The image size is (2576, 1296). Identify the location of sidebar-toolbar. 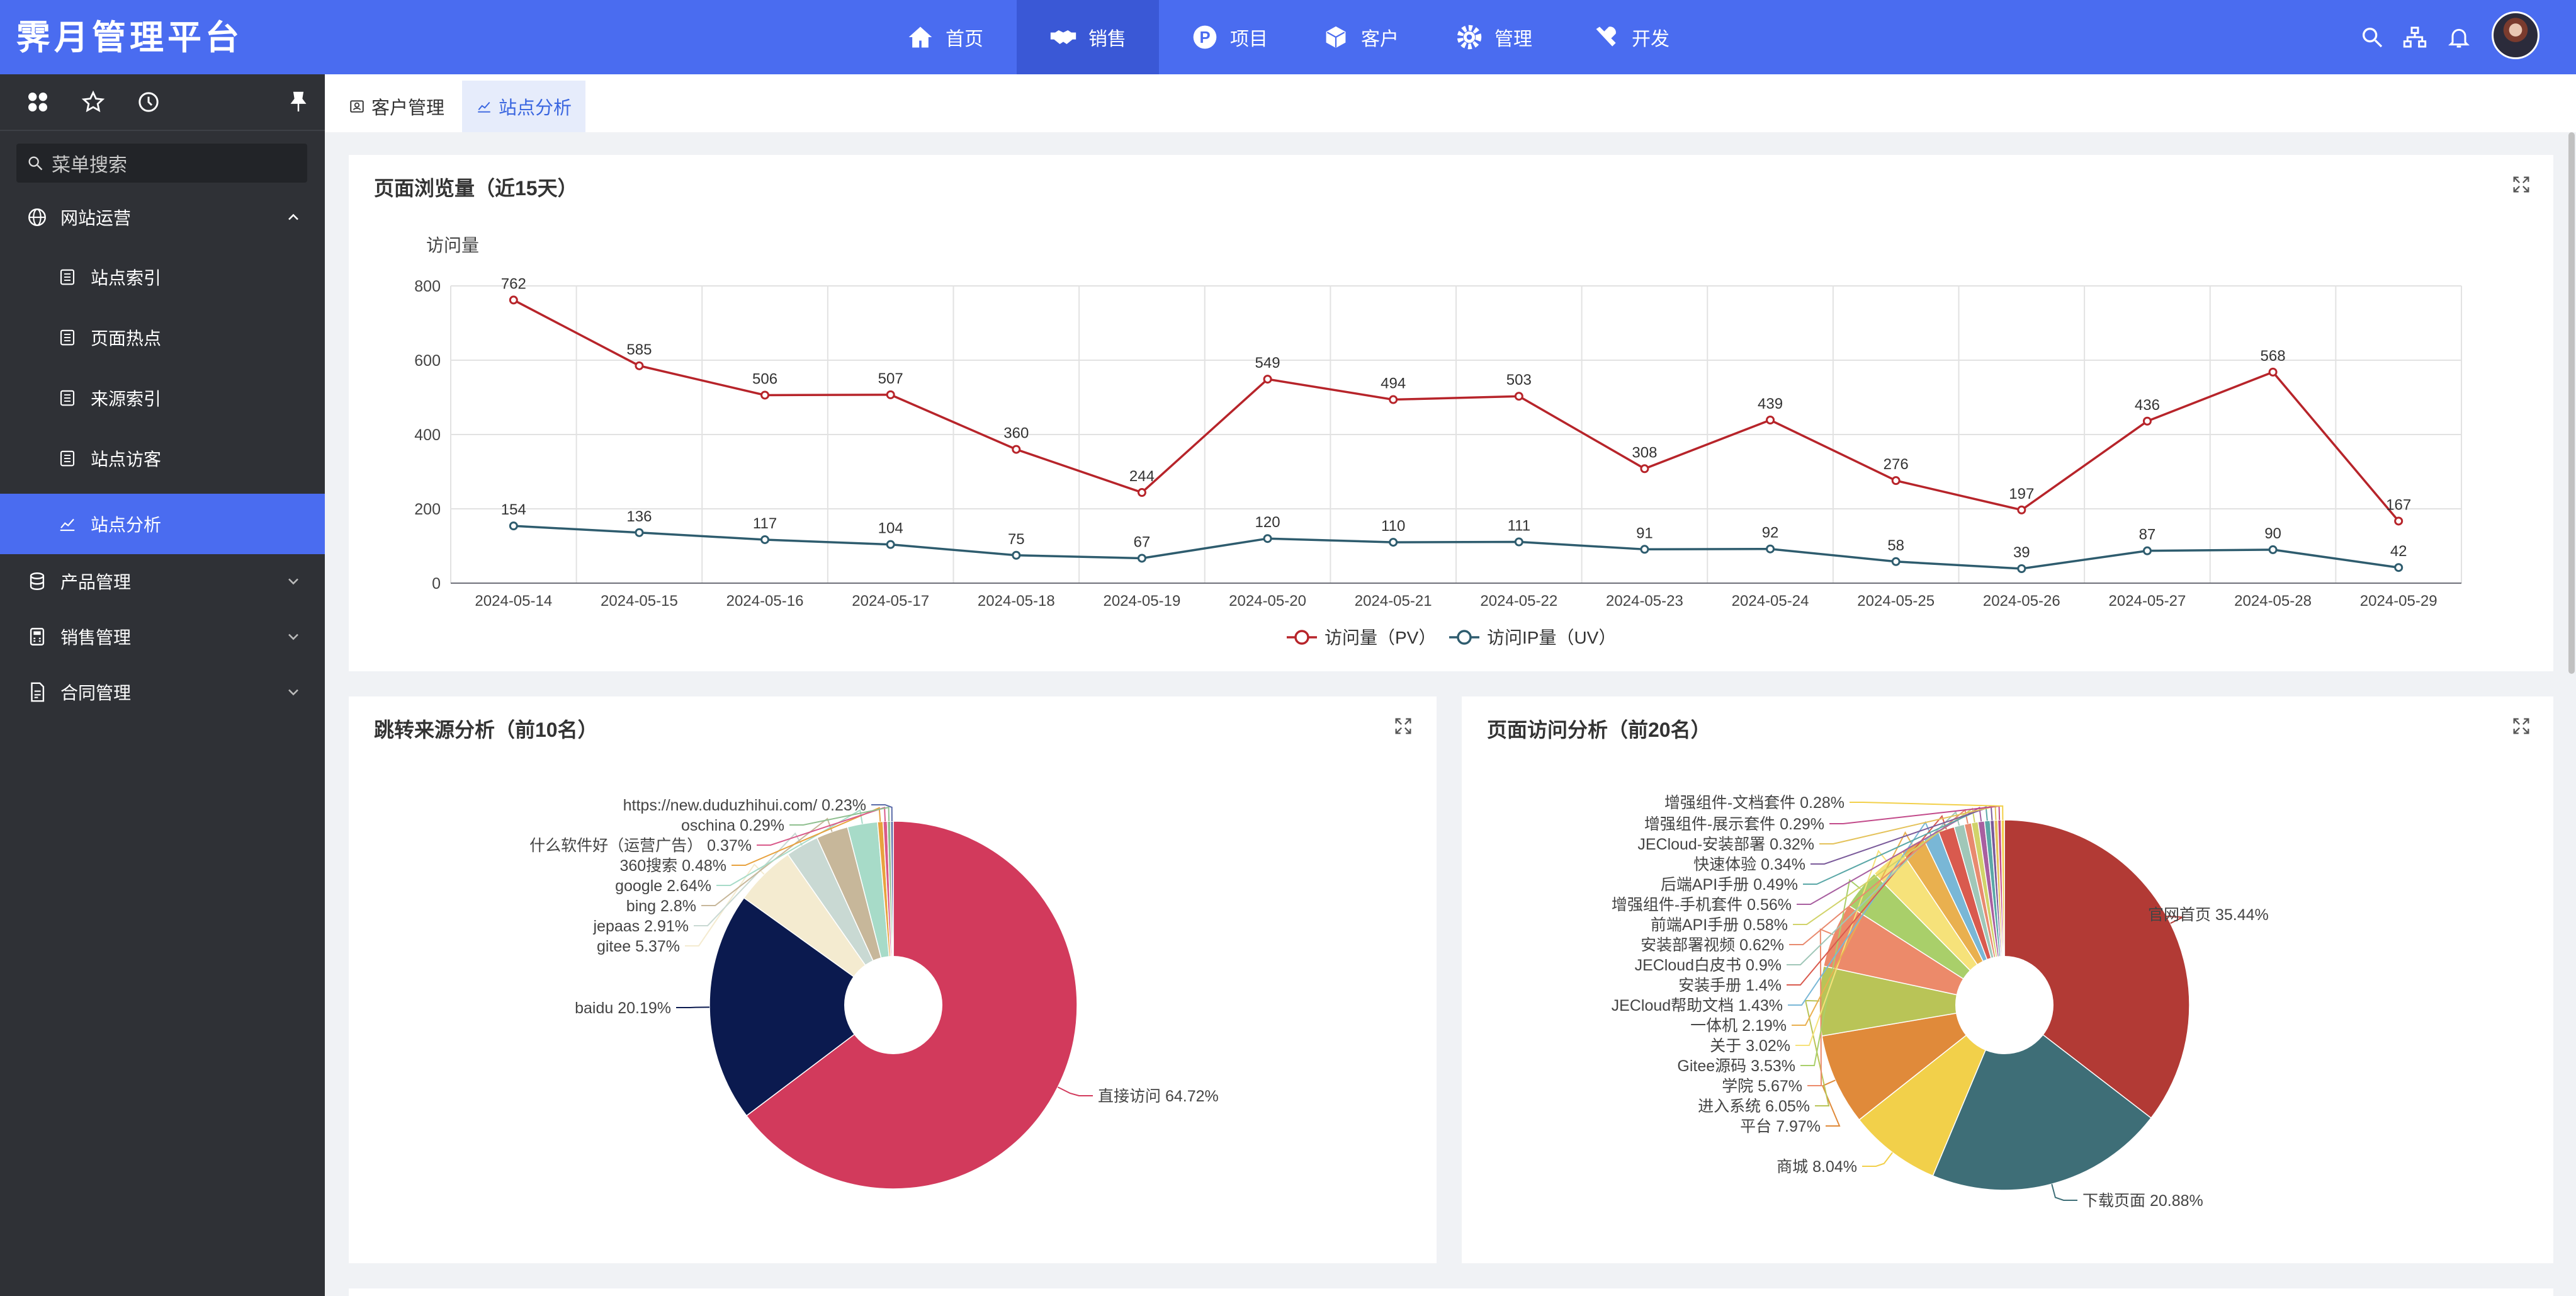
(162, 103).